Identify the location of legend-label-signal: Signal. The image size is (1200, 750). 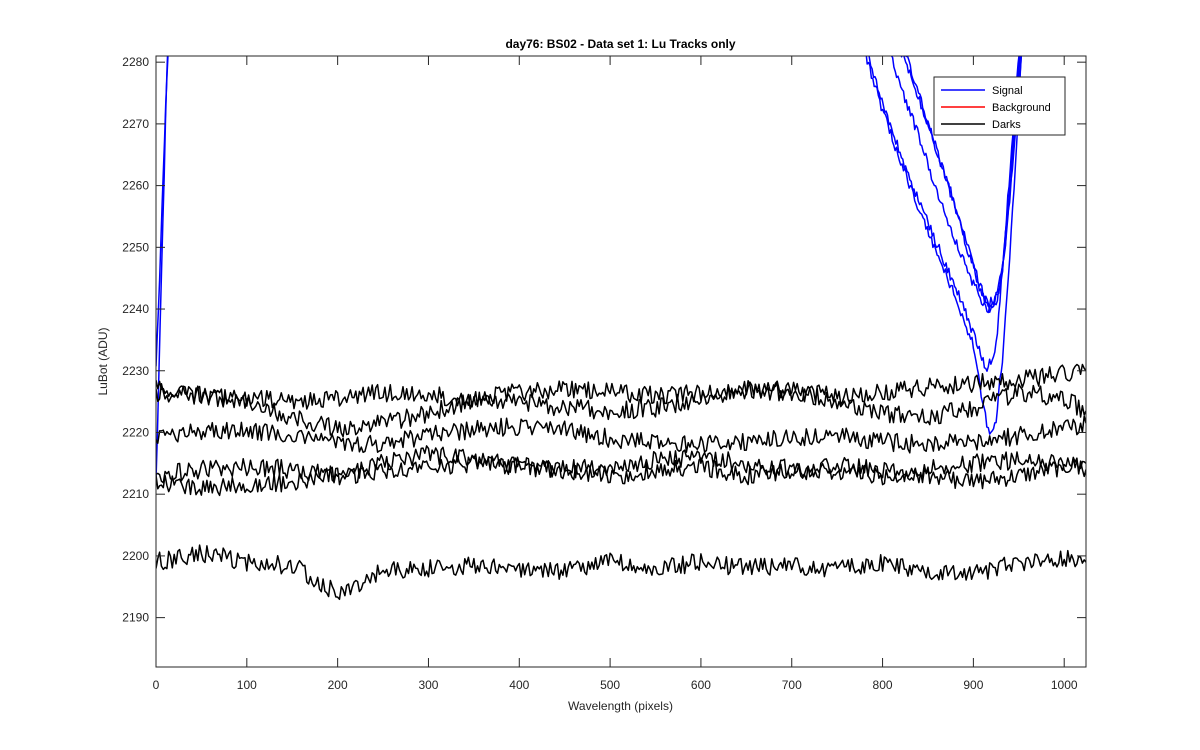
(1007, 91).